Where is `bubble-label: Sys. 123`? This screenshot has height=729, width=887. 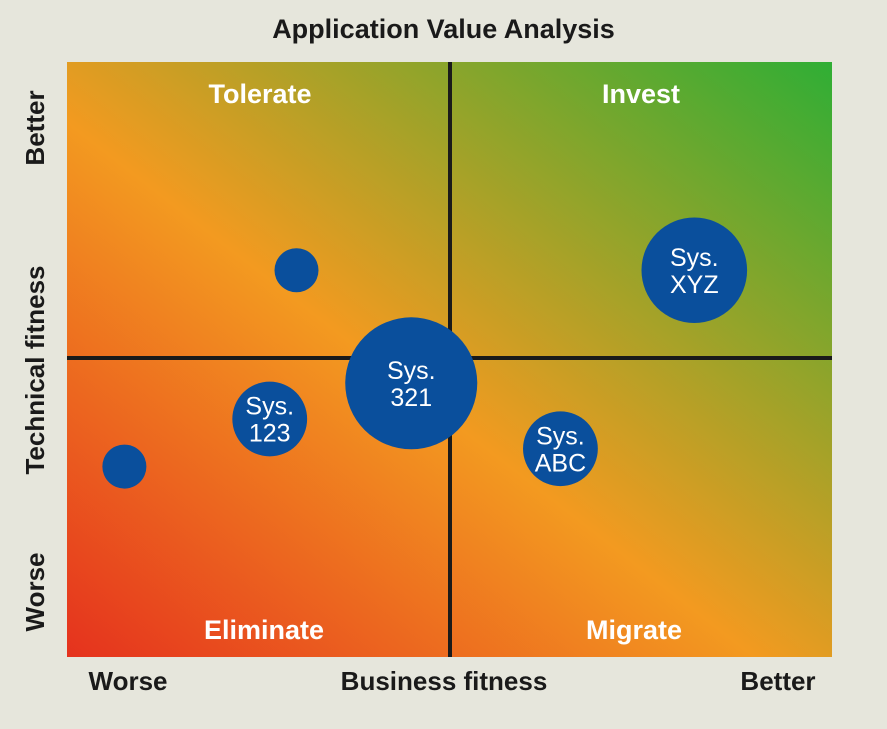
bubble-label: Sys. 123 is located at coordinates (269, 420).